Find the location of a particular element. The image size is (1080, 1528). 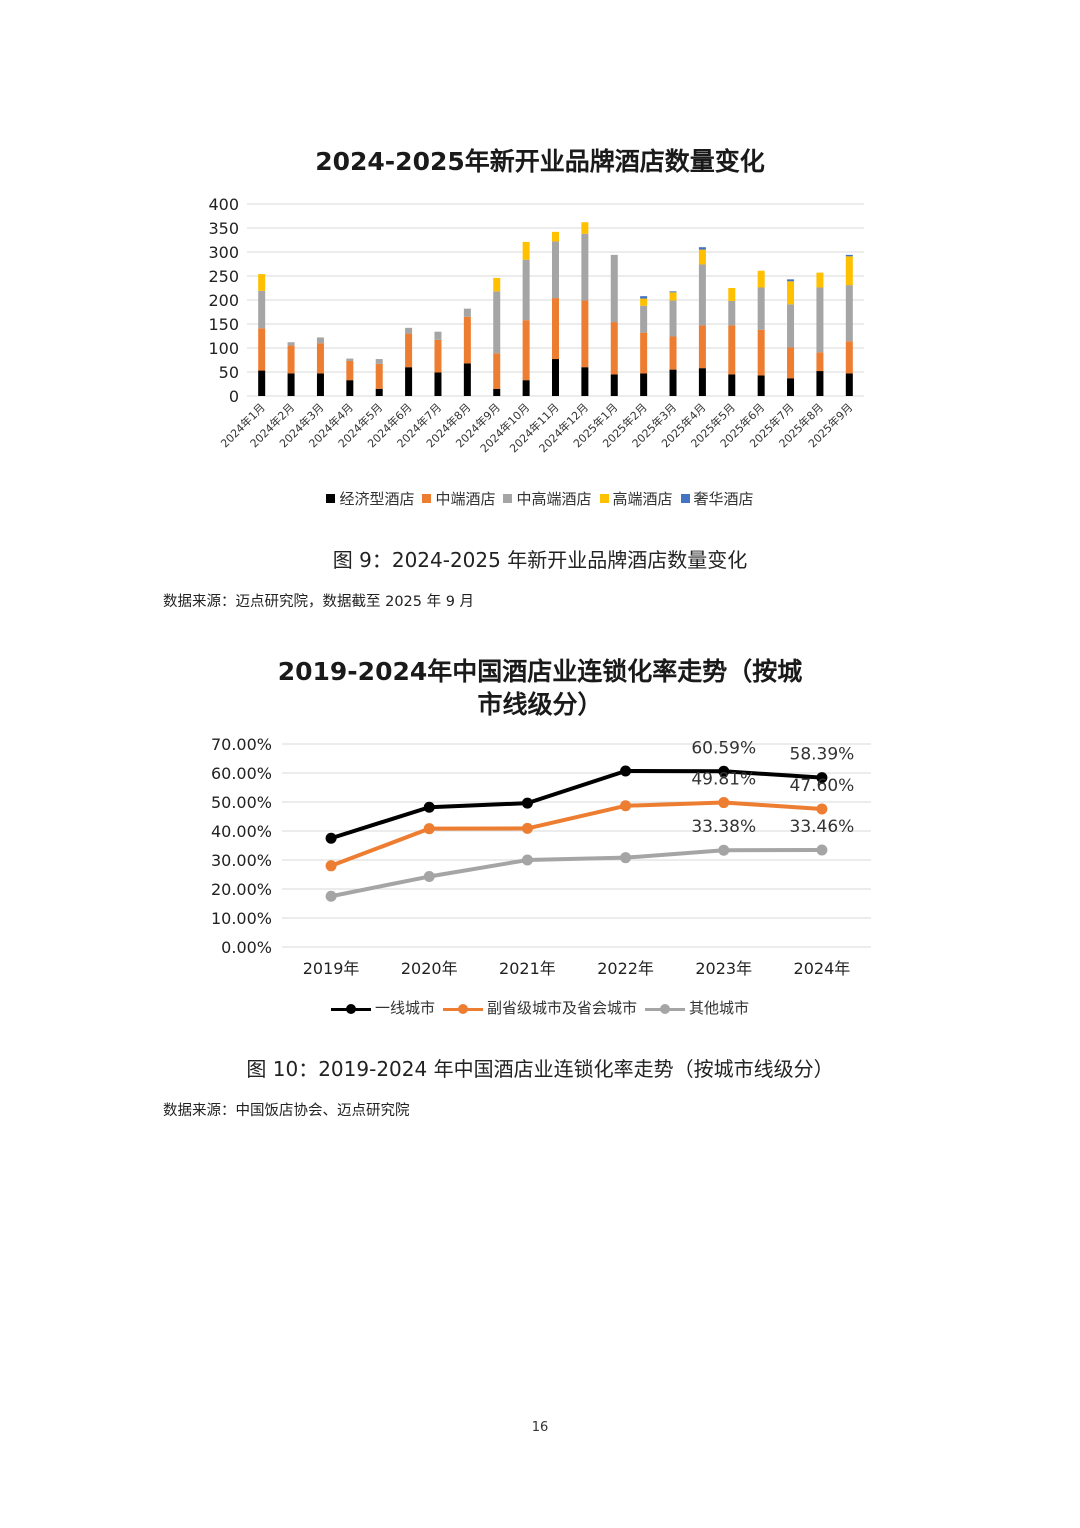

legend-item: 一线城市 is located at coordinates (382, 1007).